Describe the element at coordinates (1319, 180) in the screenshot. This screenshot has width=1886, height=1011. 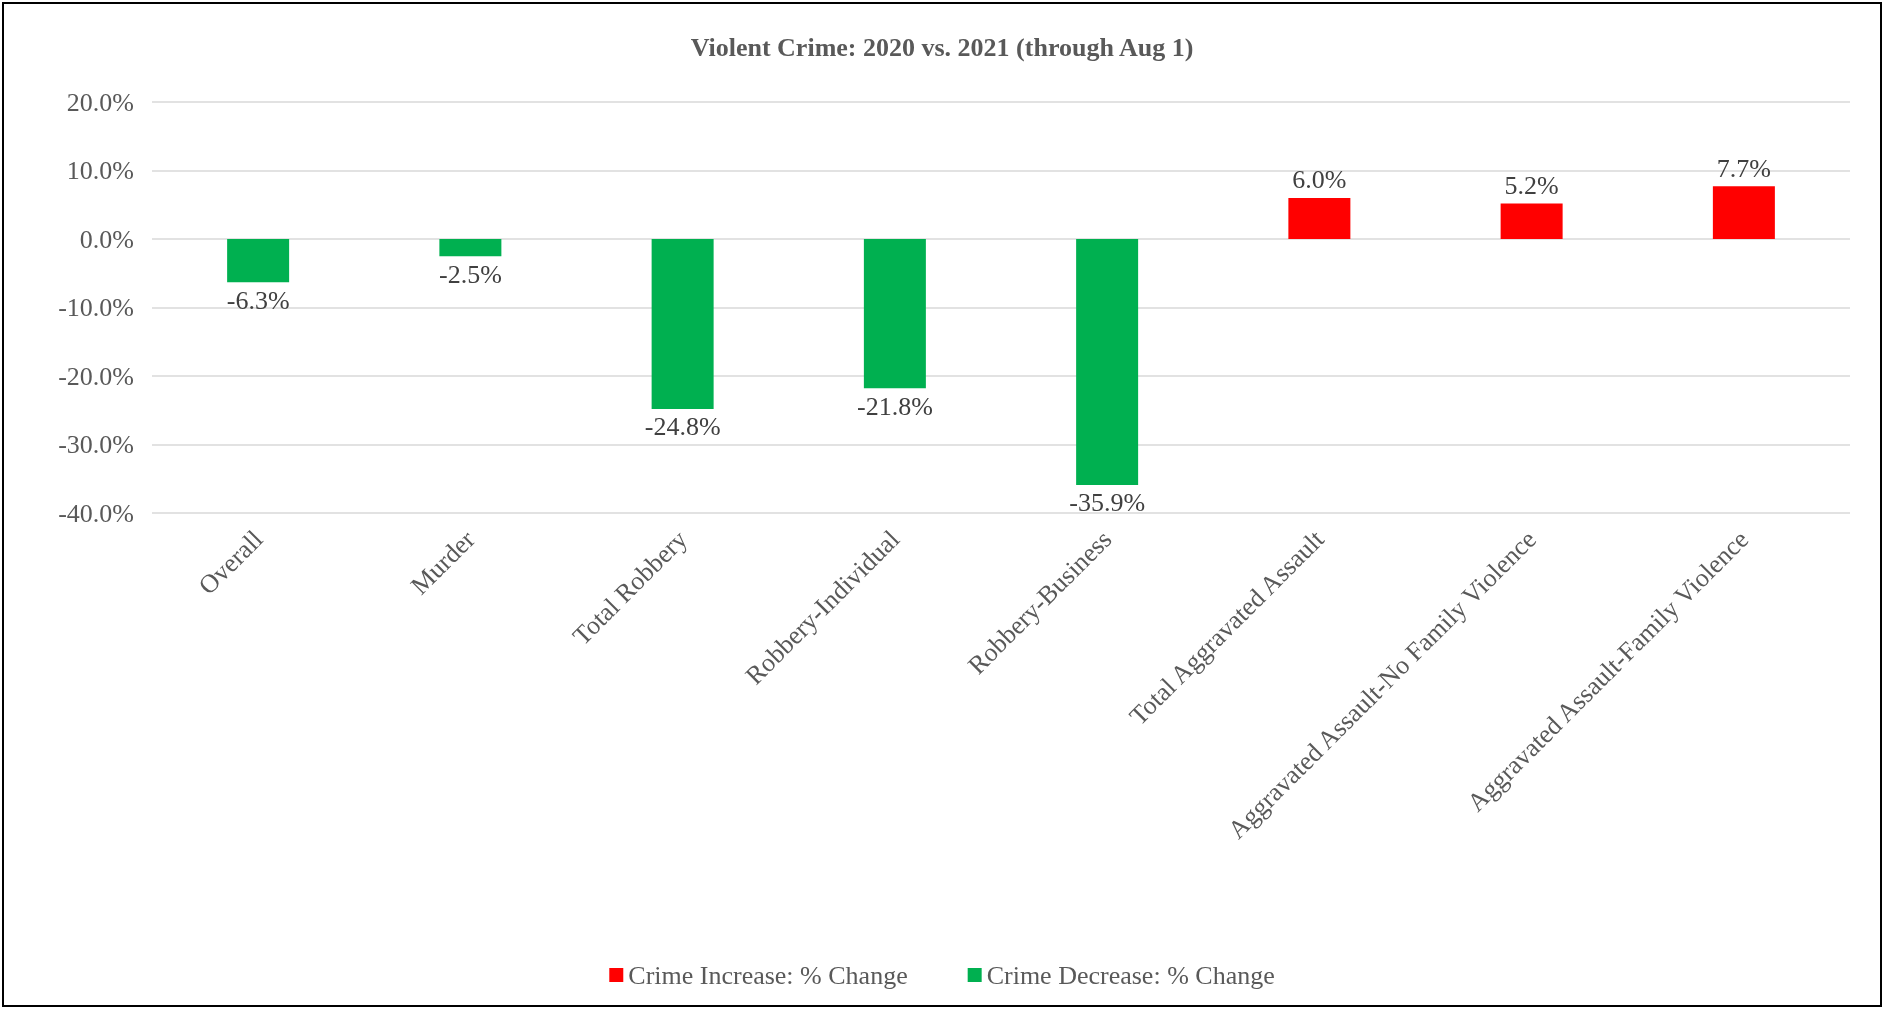
I see `data-label: 6.0%` at that location.